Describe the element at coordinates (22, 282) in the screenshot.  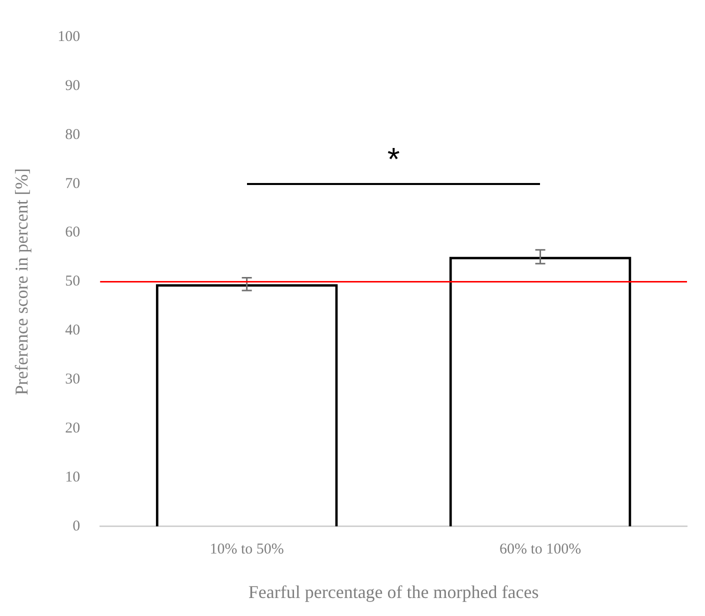
I see `y-axis-title: Preference score in percent [%]` at that location.